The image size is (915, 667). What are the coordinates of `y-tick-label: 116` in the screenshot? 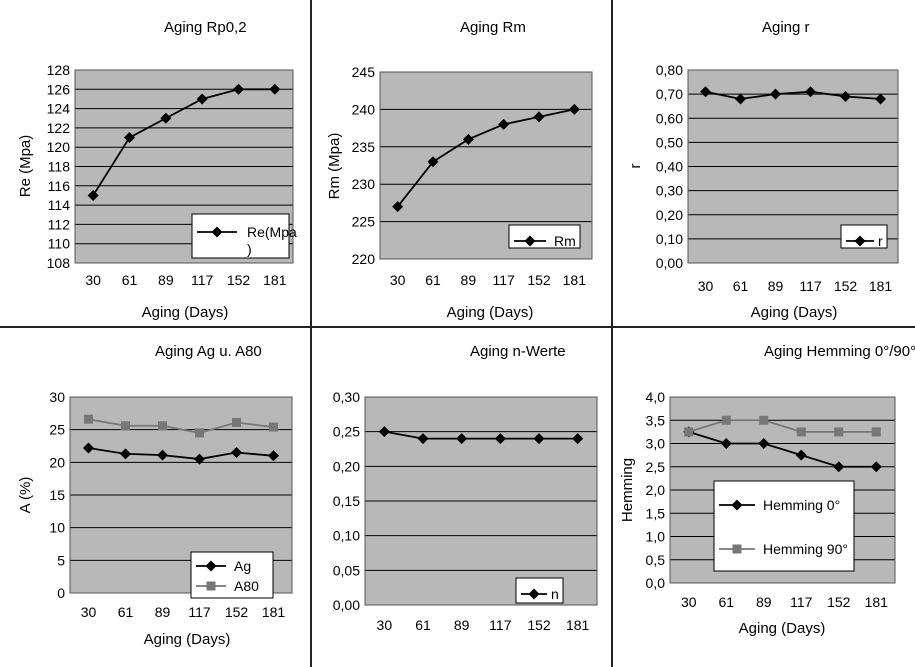 It's located at (59, 186).